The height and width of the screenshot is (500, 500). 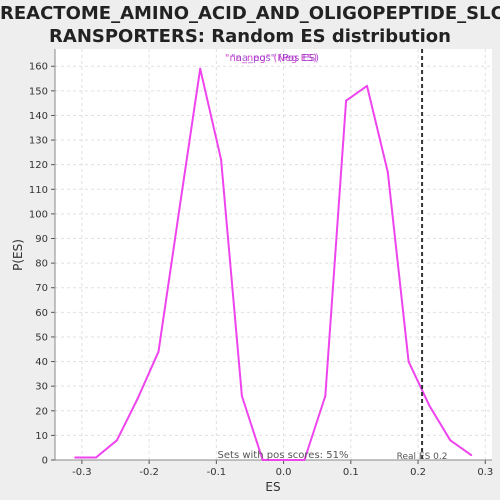 What do you see at coordinates (41, 239) in the screenshot?
I see `y-tick-label: 90` at bounding box center [41, 239].